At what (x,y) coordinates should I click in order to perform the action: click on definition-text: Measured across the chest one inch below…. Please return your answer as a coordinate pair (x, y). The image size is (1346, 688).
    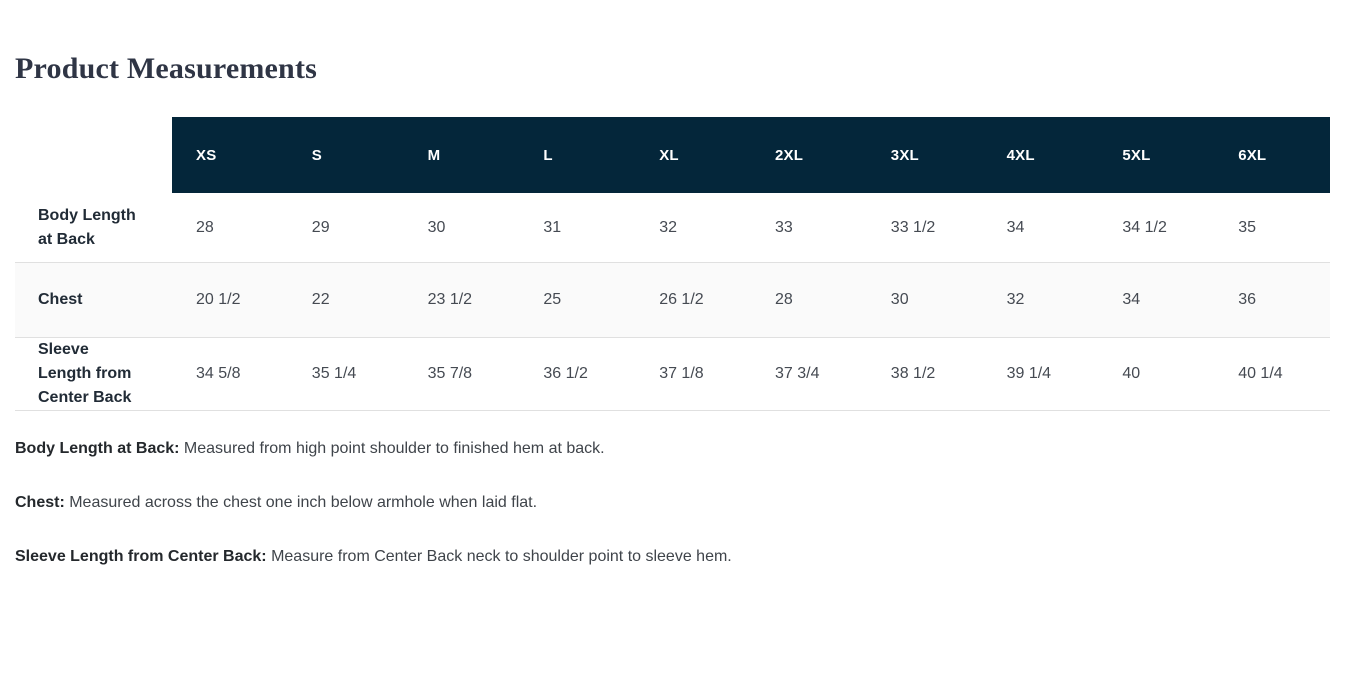
    Looking at the image, I should click on (301, 502).